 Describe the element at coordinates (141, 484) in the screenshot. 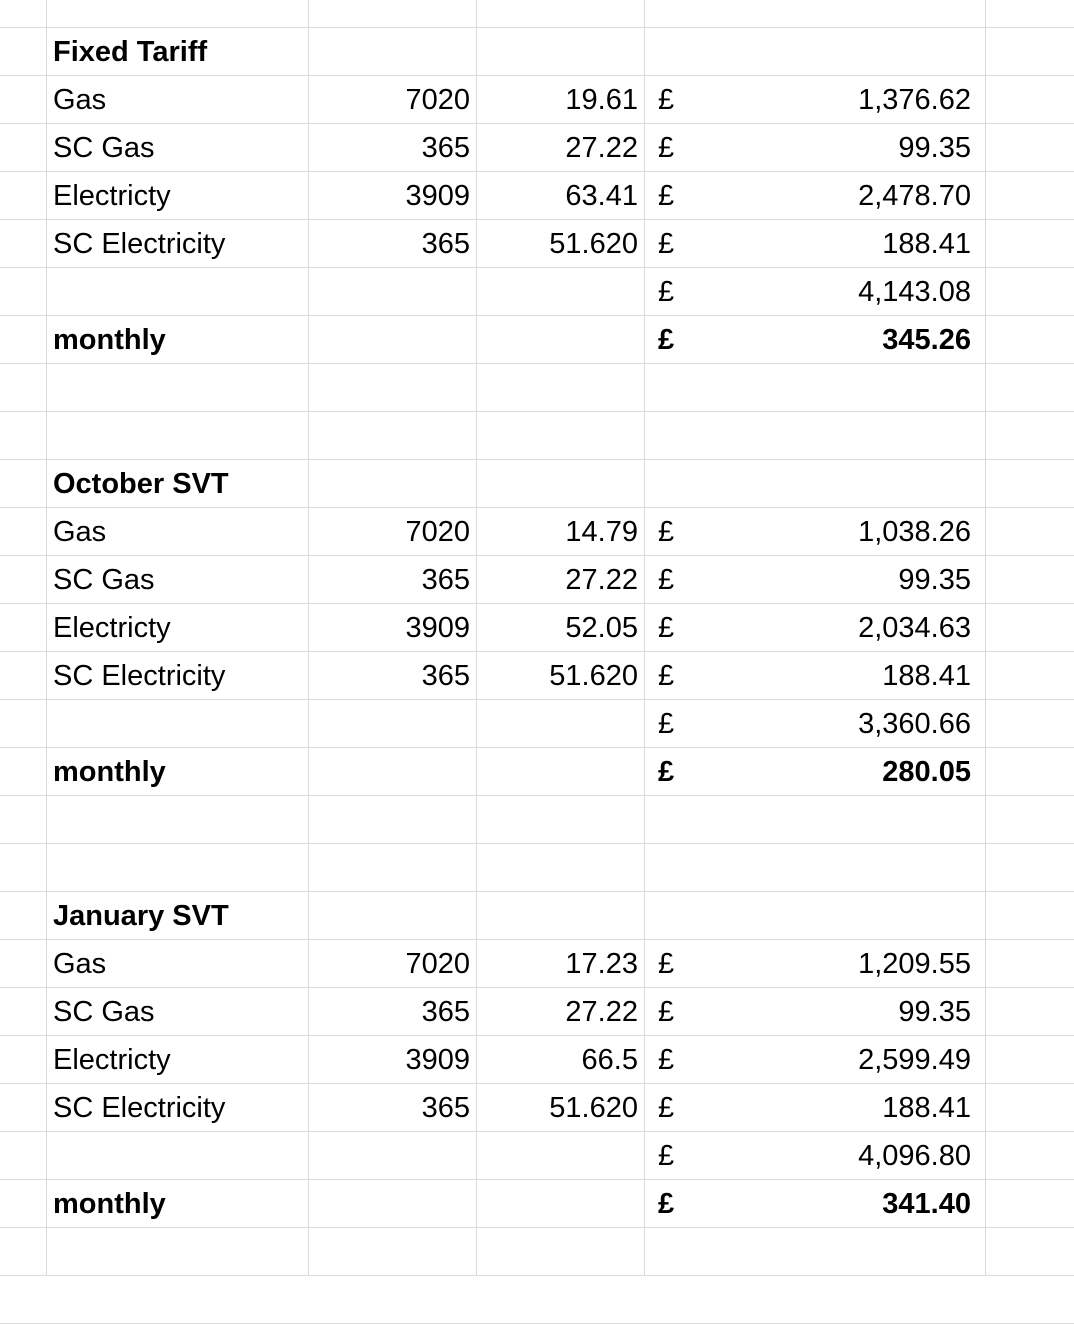

I see `section-title: October SVT` at that location.